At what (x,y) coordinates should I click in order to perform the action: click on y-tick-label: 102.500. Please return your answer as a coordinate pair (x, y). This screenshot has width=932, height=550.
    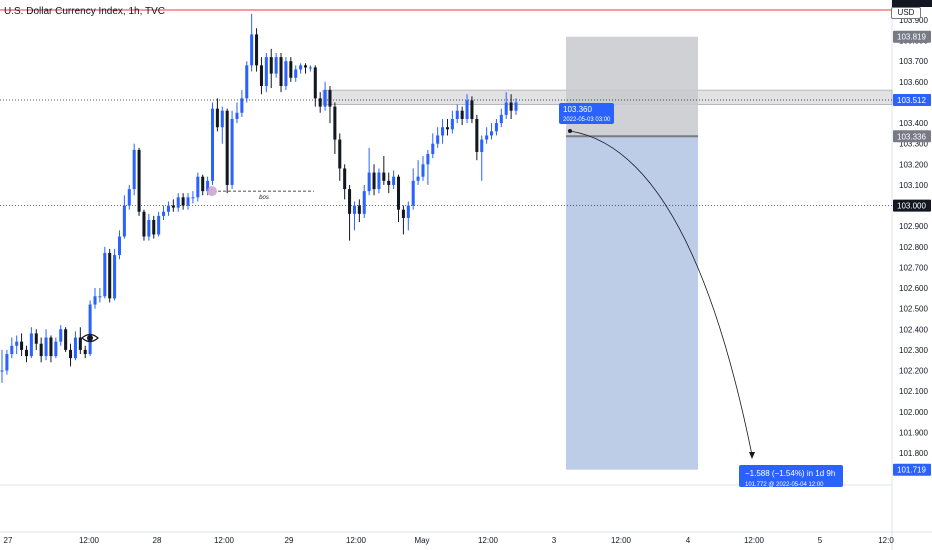
    Looking at the image, I should click on (913, 309).